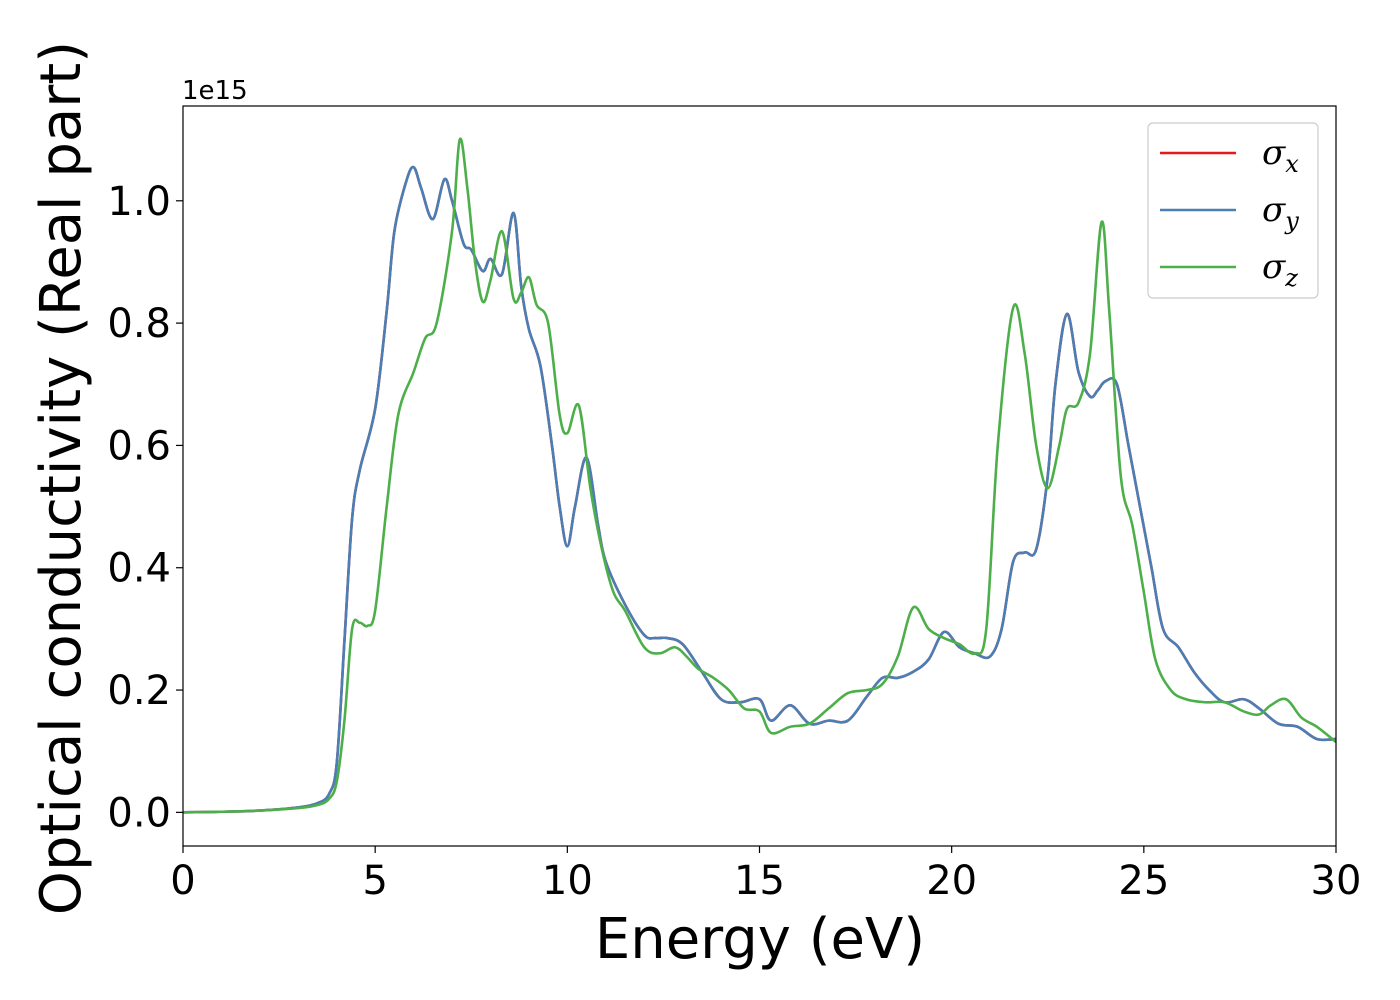 The width and height of the screenshot is (1400, 1000). Describe the element at coordinates (139, 324) in the screenshot. I see `y-tick-label: 0.8` at that location.